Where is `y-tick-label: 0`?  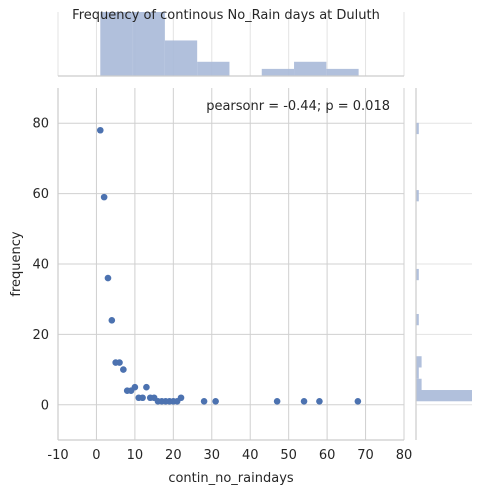 y-tick-label: 0 is located at coordinates (45, 405).